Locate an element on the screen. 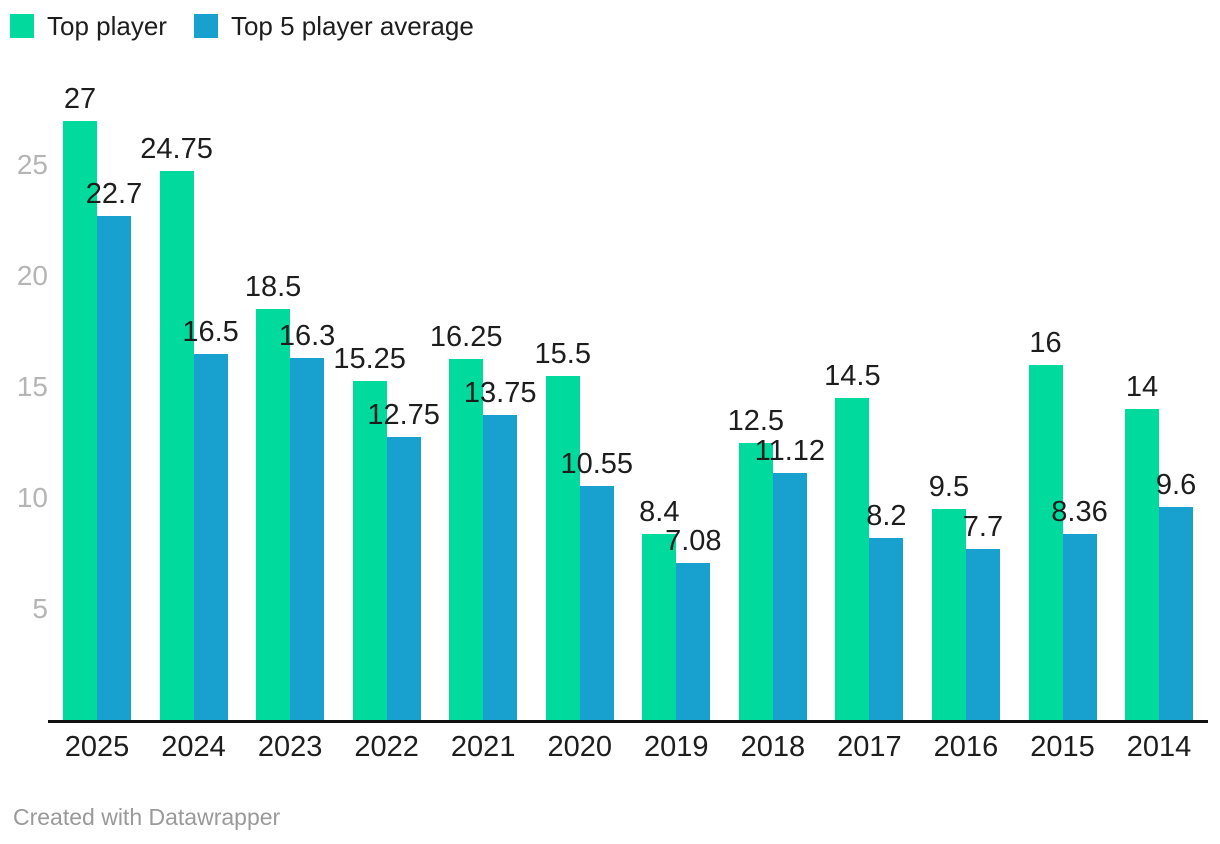 The image size is (1220, 844). value-label-top-5-player-average-2015: 8.36 is located at coordinates (1079, 512).